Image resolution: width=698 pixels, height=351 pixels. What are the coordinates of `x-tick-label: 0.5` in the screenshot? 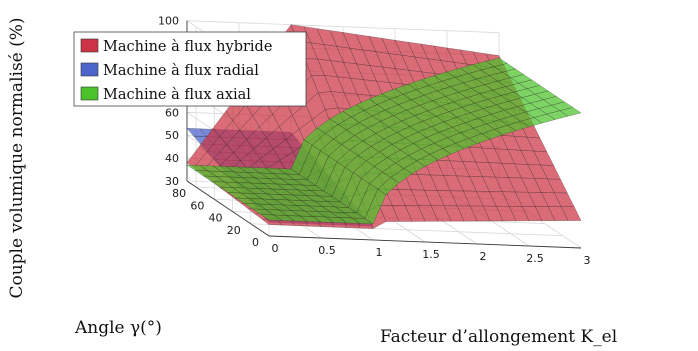 It's located at (327, 250).